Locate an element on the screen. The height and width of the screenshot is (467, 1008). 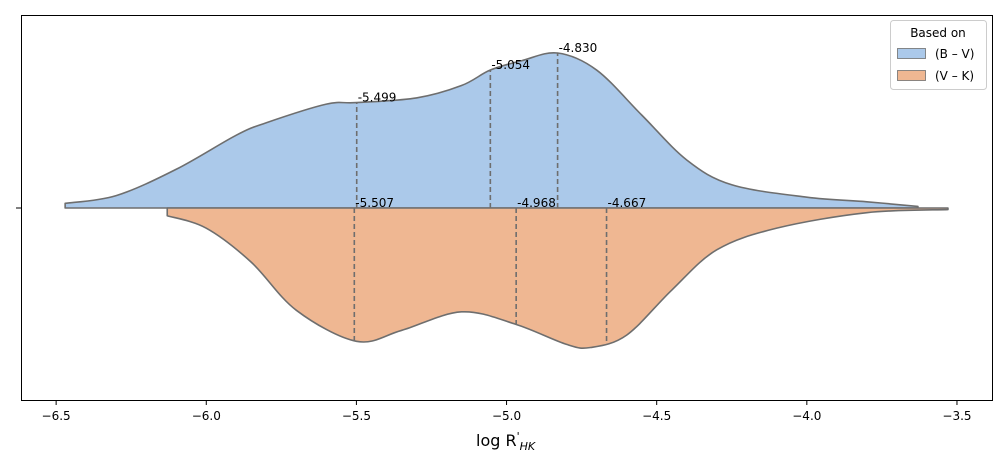
legend-label-vk: (V – K) is located at coordinates (954, 76).